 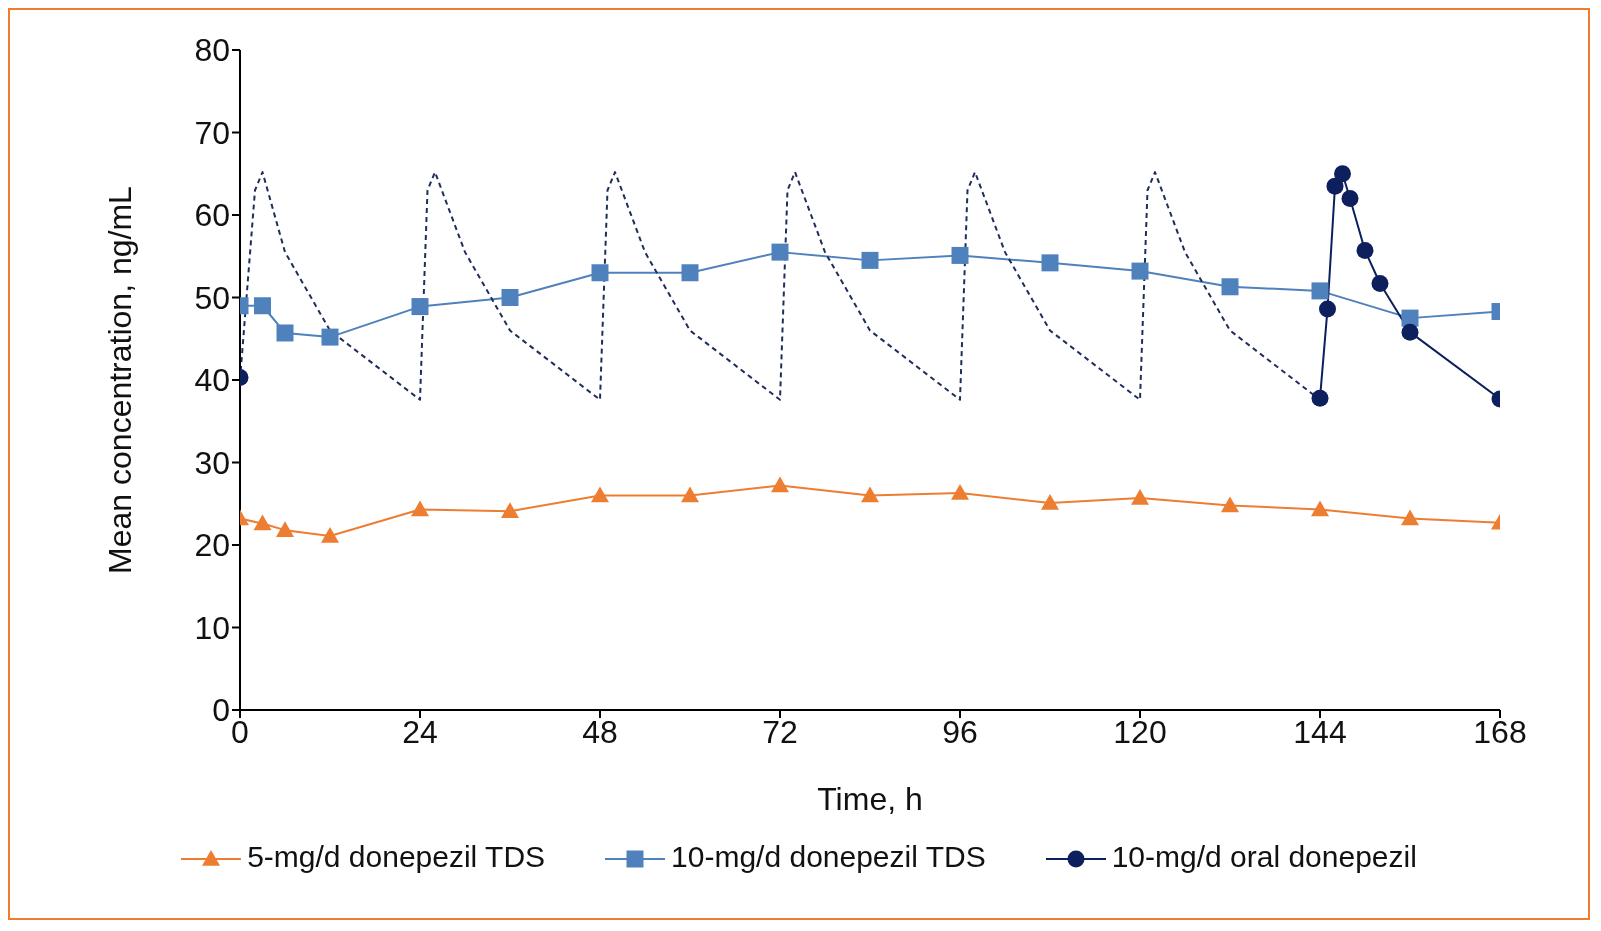 I want to click on legend-label: 5-mg/d donepezil TDS, so click(x=396, y=856).